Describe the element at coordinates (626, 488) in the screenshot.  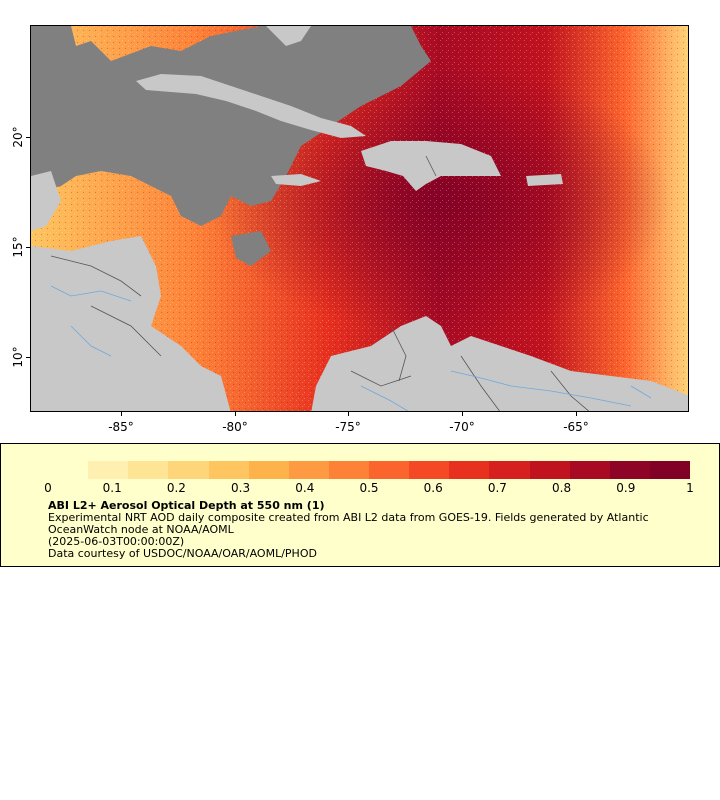
I see `colorbar-label: 0.9` at that location.